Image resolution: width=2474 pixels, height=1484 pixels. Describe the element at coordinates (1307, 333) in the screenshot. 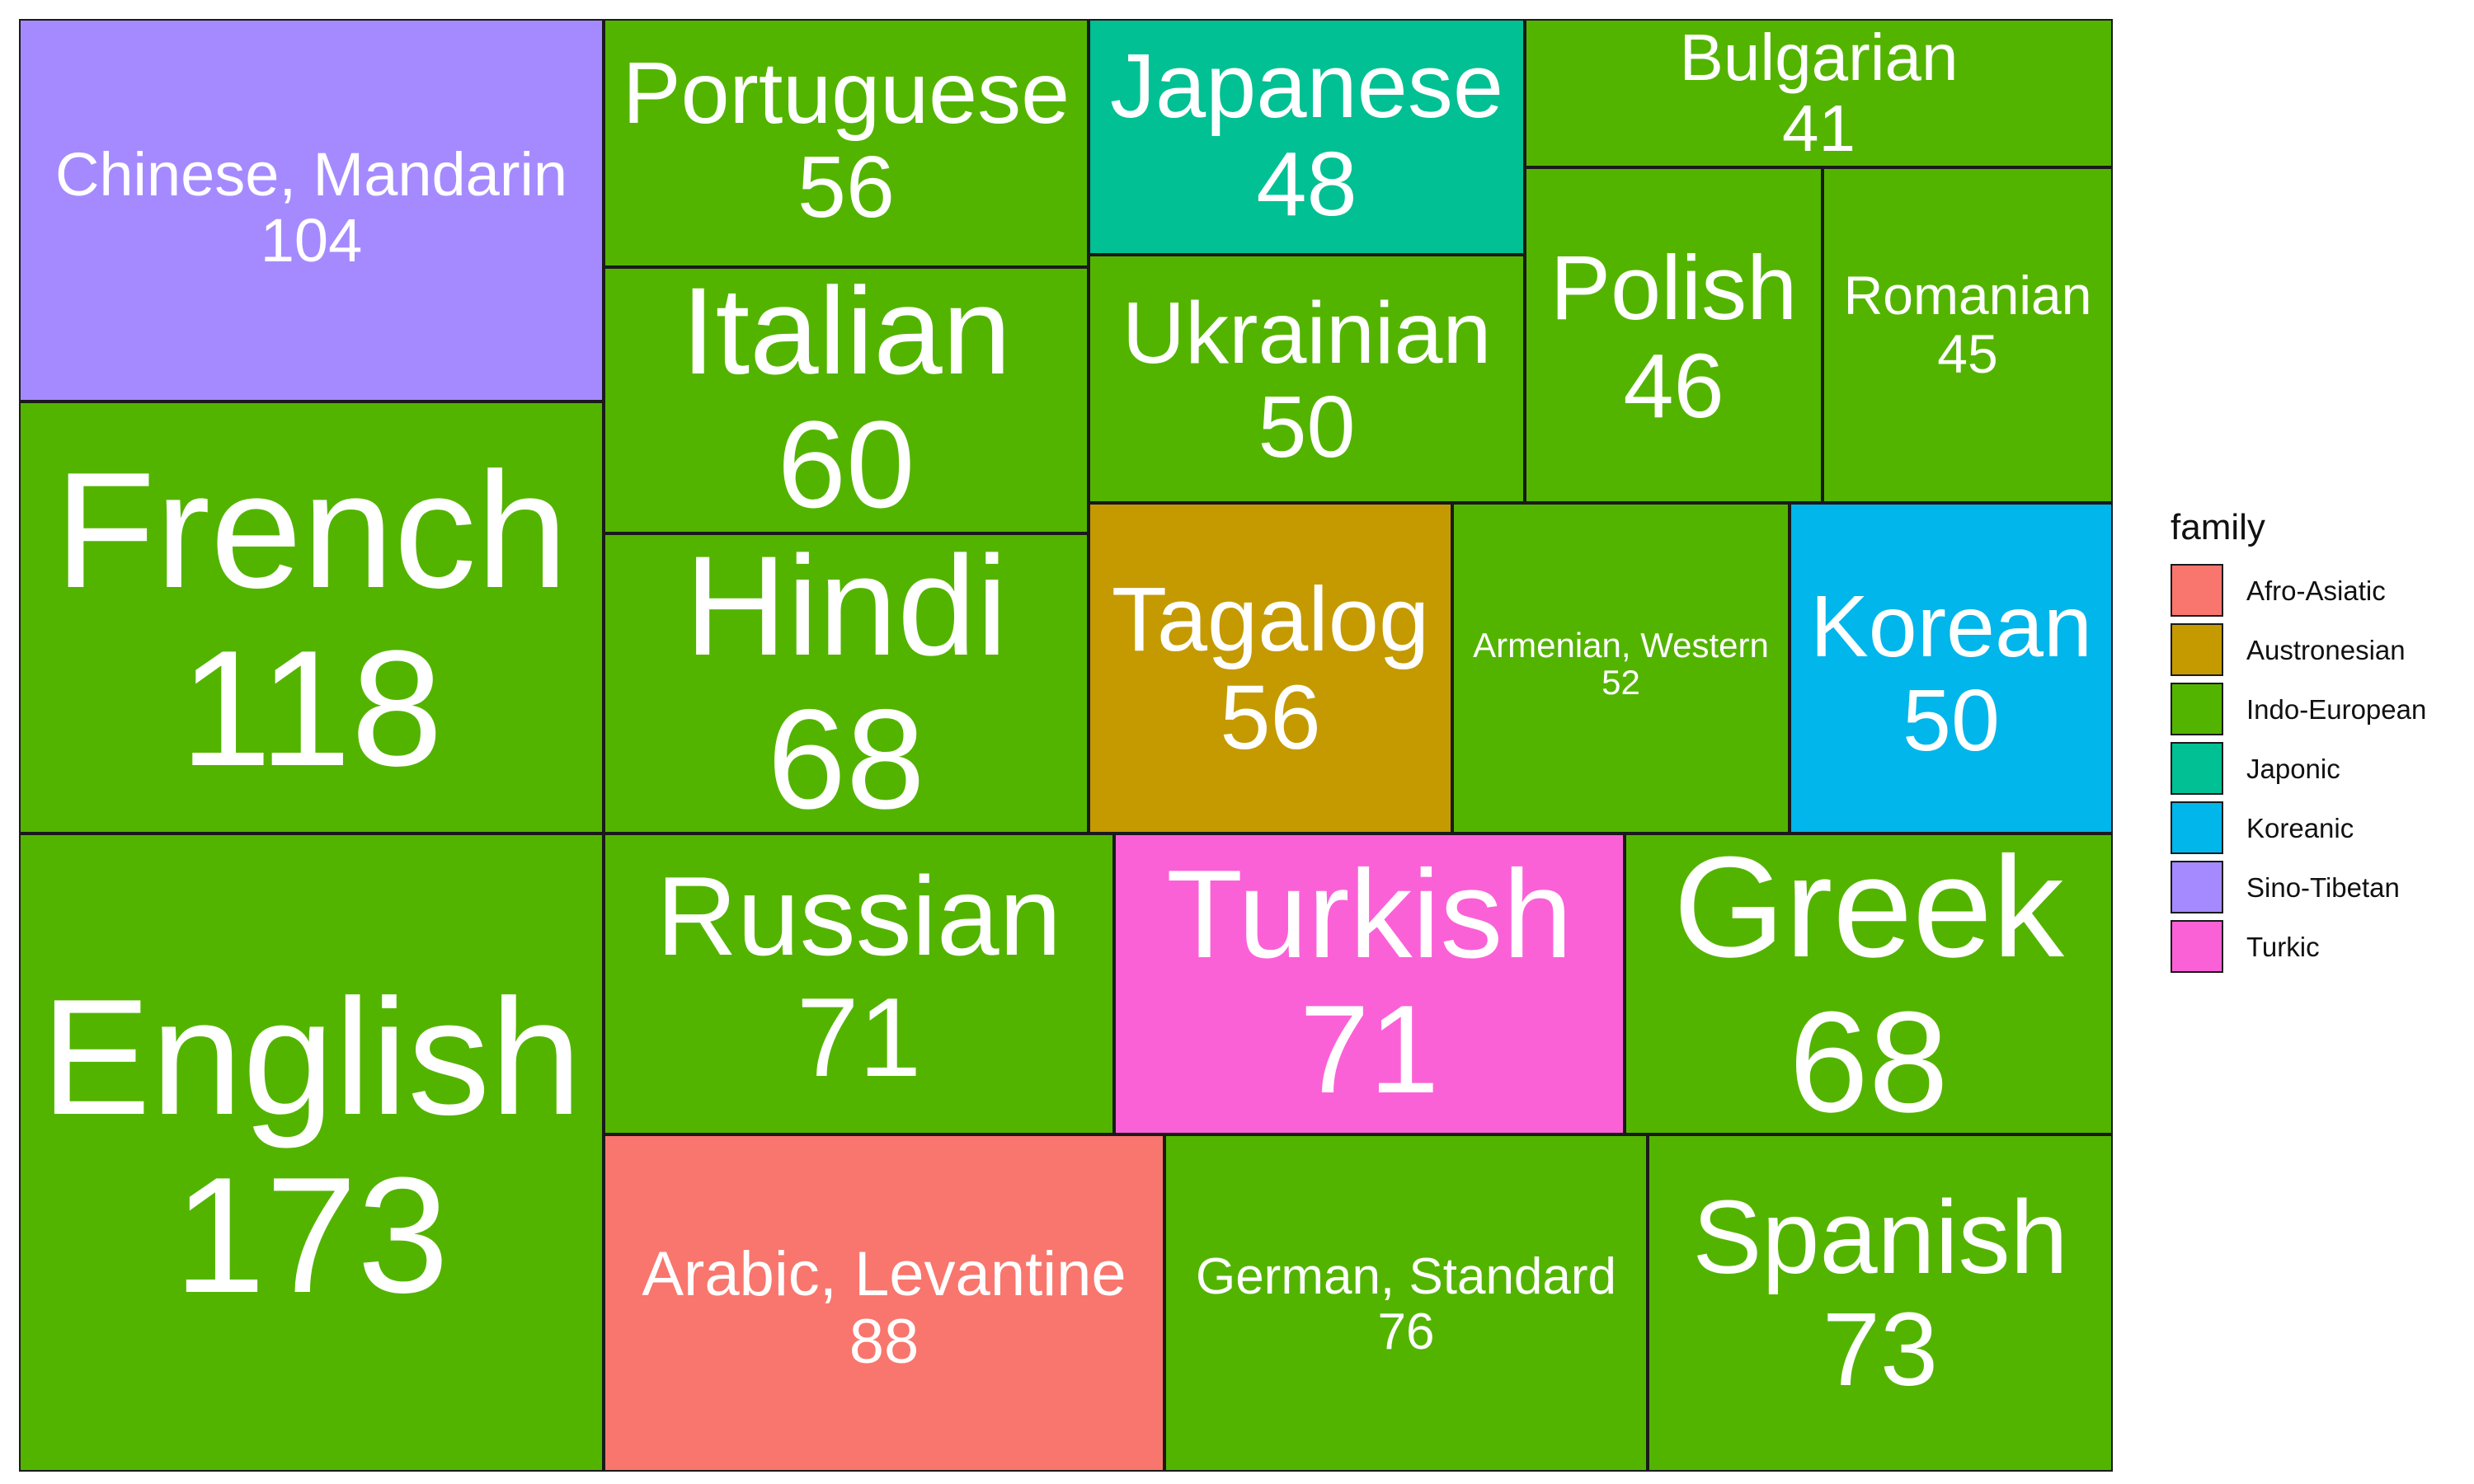

I see `tile-name-label: Ukrainian` at that location.